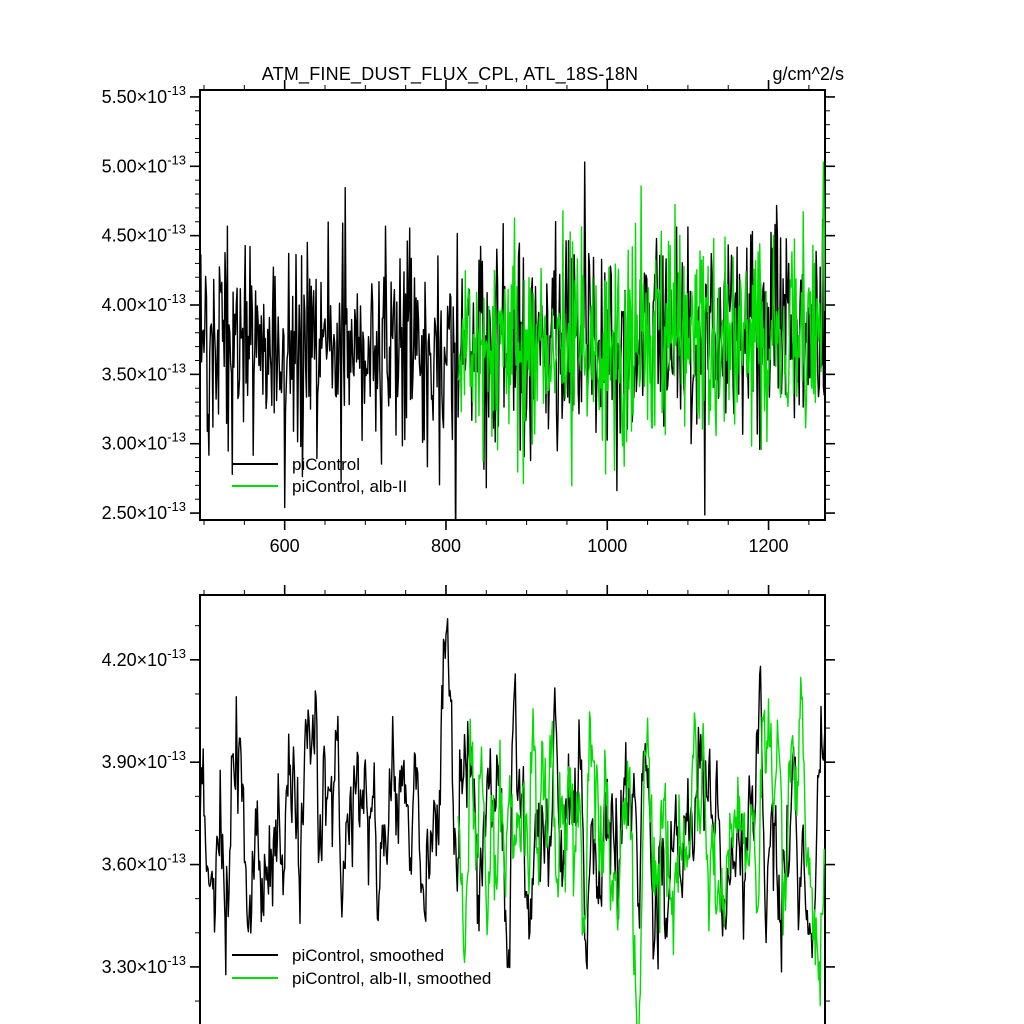 This screenshot has height=1024, width=1024. What do you see at coordinates (368, 955) in the screenshot?
I see `legend-label-picontrol-smoothed: piControl, smoothed` at bounding box center [368, 955].